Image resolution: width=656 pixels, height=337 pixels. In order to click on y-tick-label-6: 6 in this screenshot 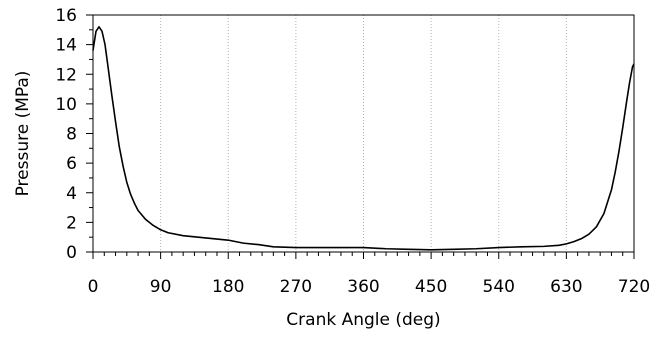, I will do `click(71, 164)`.